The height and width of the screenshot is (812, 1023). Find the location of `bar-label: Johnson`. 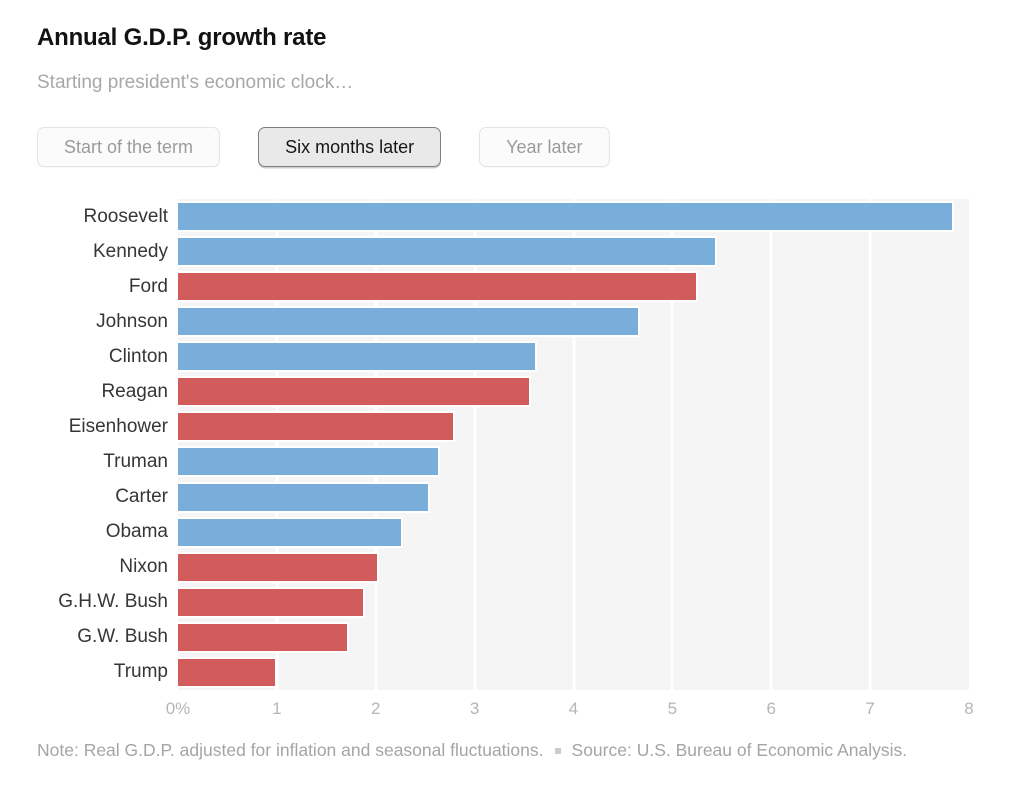

bar-label: Johnson is located at coordinates (132, 321).